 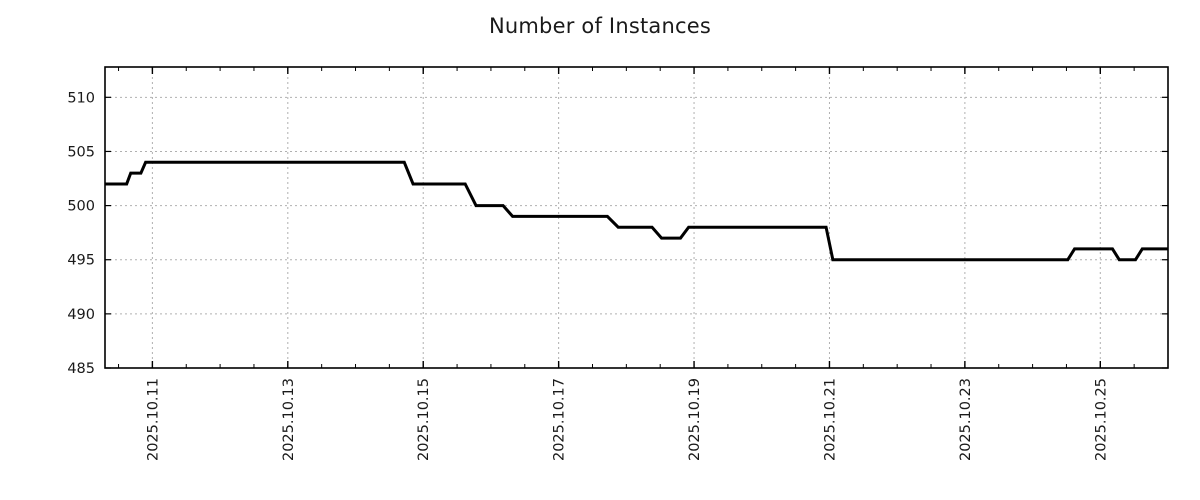 I want to click on y-tick-label: 510, so click(x=81, y=98).